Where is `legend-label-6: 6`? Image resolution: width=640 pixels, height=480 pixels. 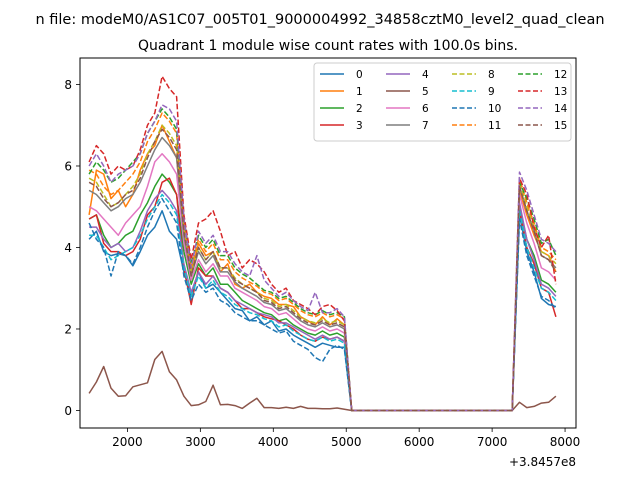
legend-label-6: 6 is located at coordinates (425, 109).